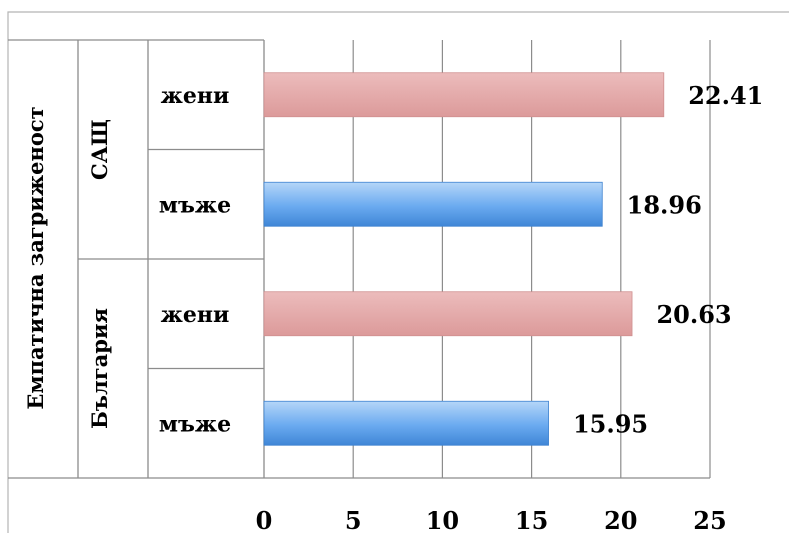  What do you see at coordinates (442, 519) in the screenshot?
I see `x-tick-label-10: 10` at bounding box center [442, 519].